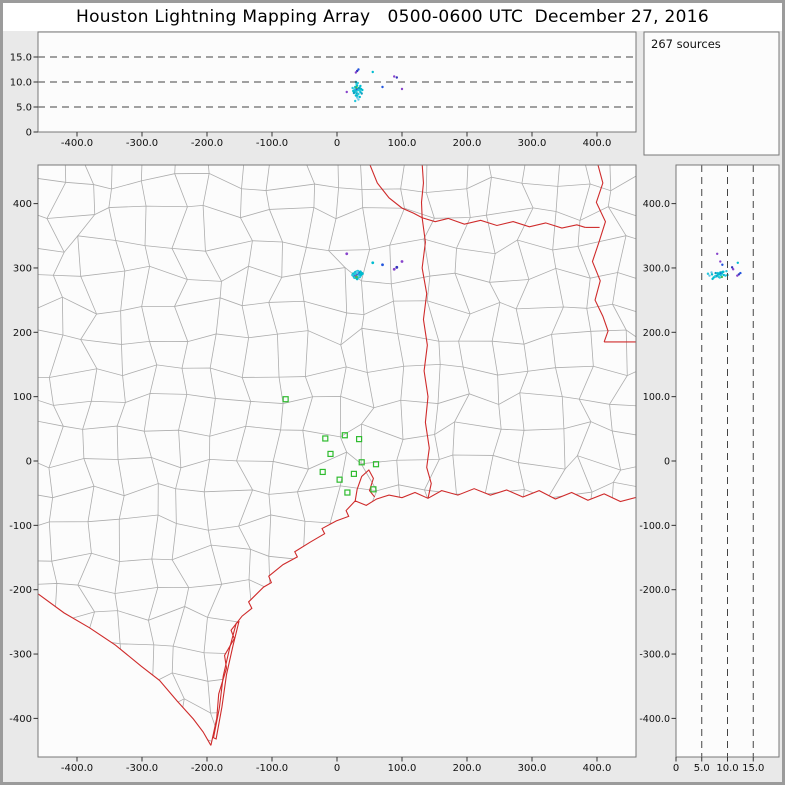 The height and width of the screenshot is (785, 785). I want to click on mexico-area, so click(124, 675).